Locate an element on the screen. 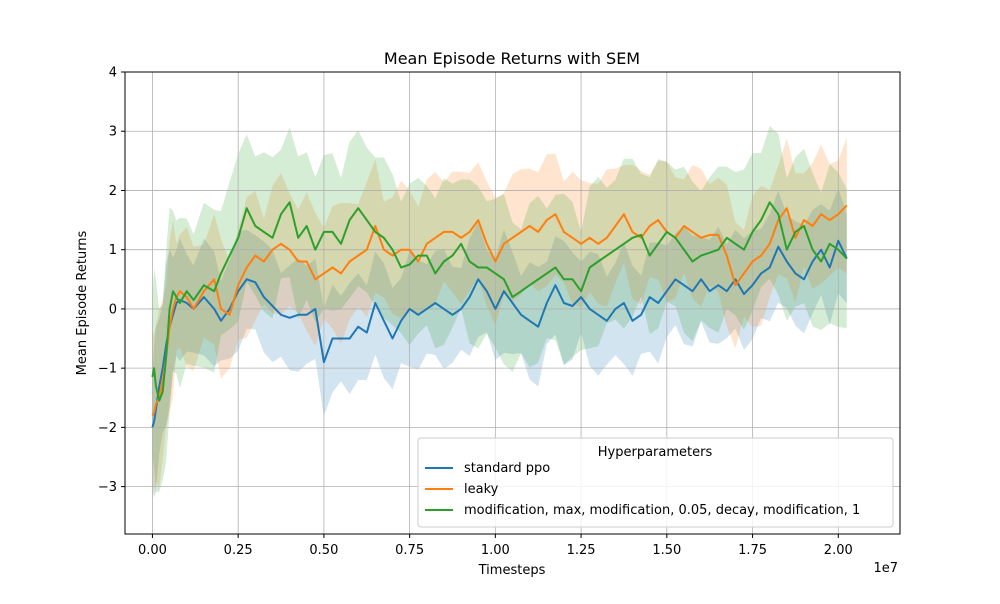  legend-label: standard ppo is located at coordinates (507, 468).